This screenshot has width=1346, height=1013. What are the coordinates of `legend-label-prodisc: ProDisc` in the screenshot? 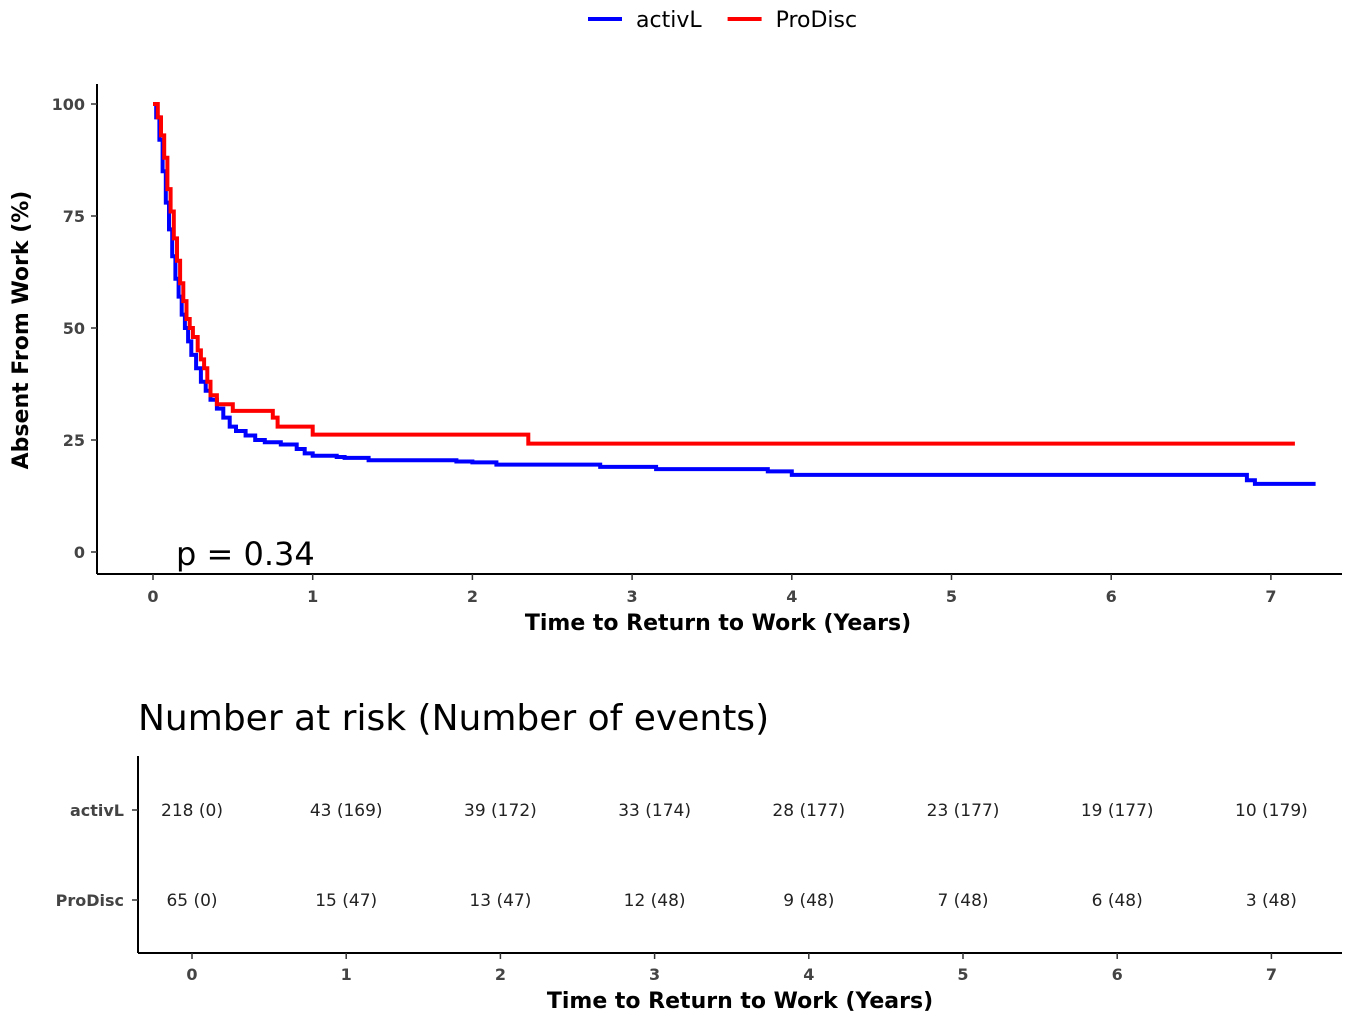 It's located at (817, 20).